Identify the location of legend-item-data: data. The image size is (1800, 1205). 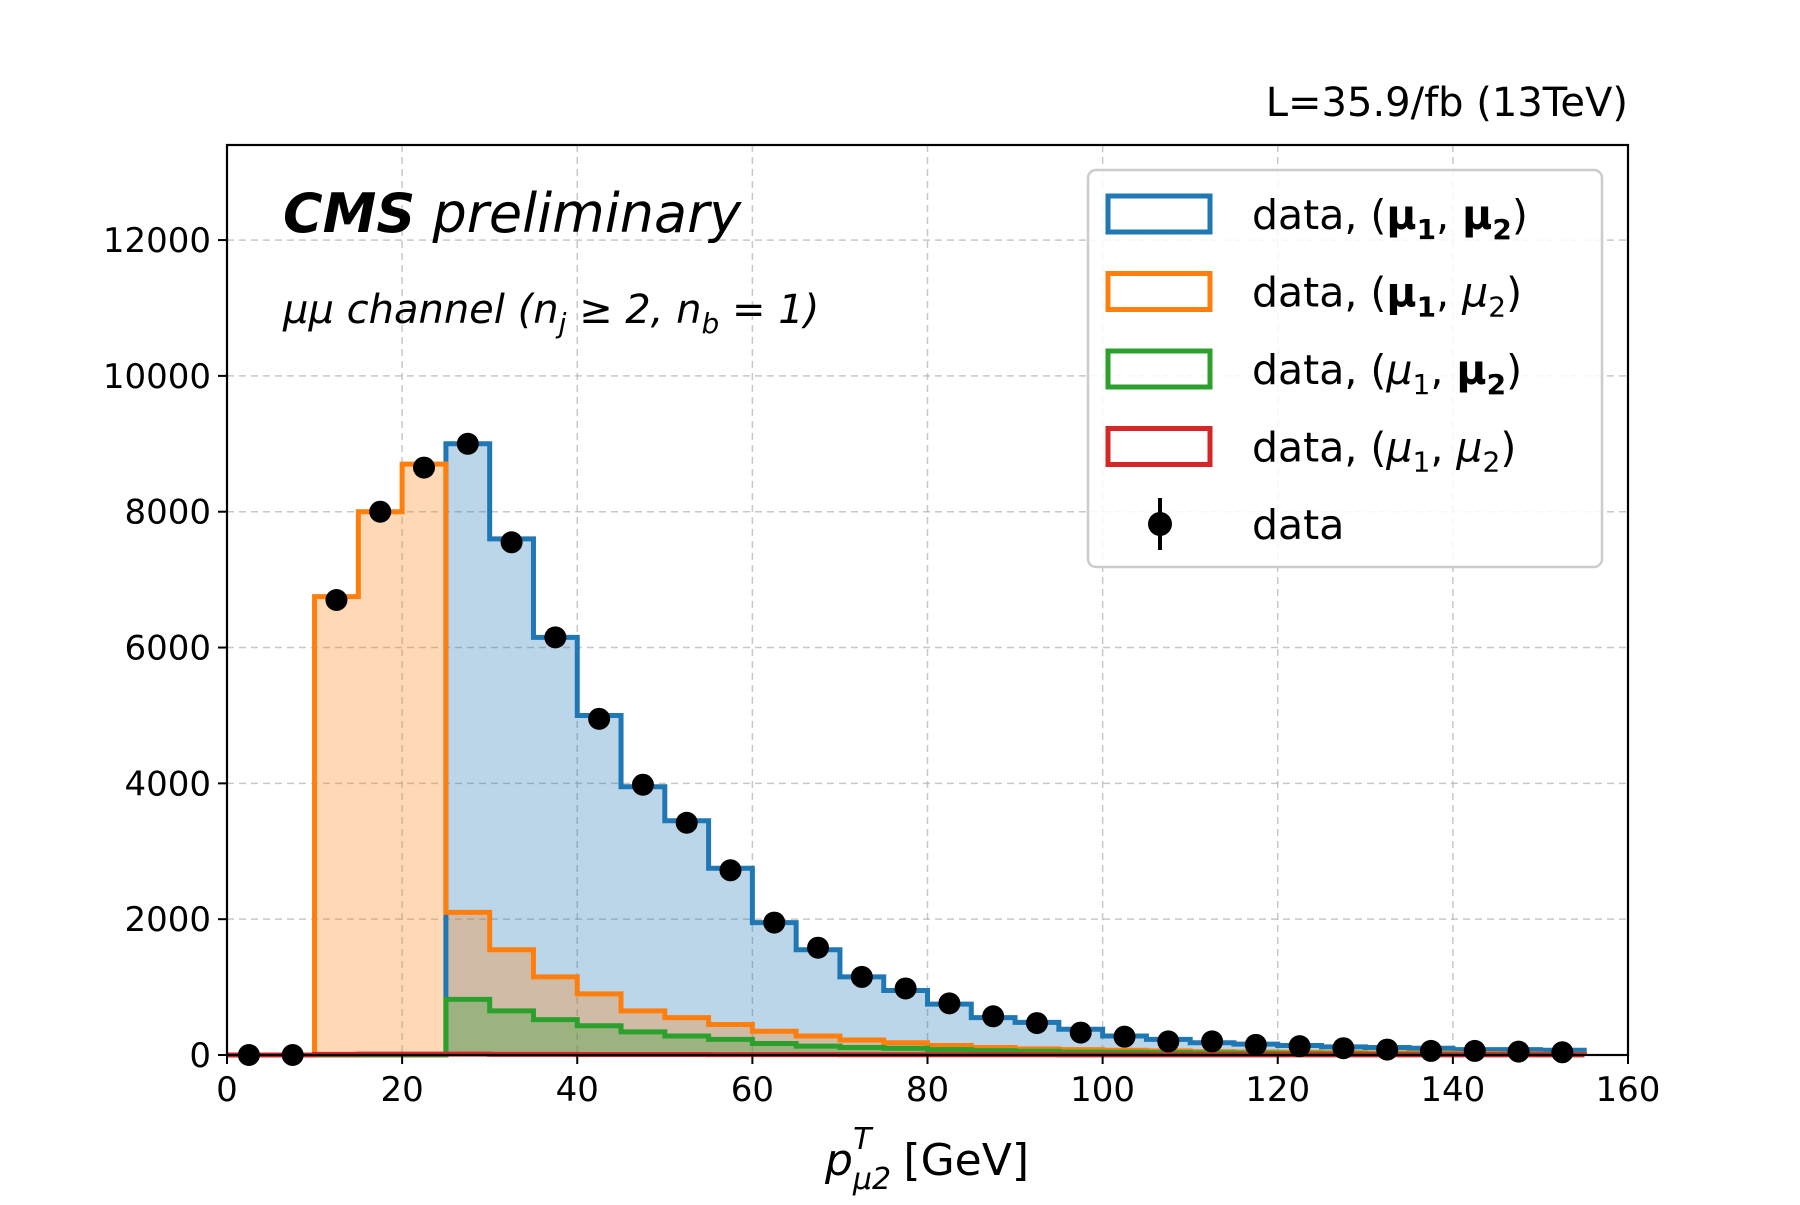
(1246, 524).